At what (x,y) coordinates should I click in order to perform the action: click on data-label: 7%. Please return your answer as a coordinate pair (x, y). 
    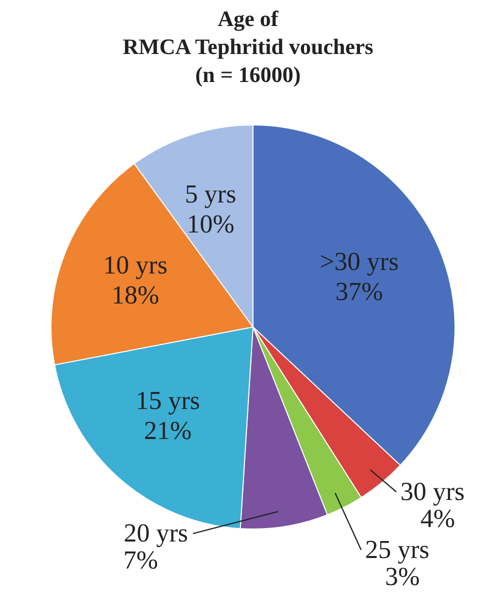
    Looking at the image, I should click on (140, 560).